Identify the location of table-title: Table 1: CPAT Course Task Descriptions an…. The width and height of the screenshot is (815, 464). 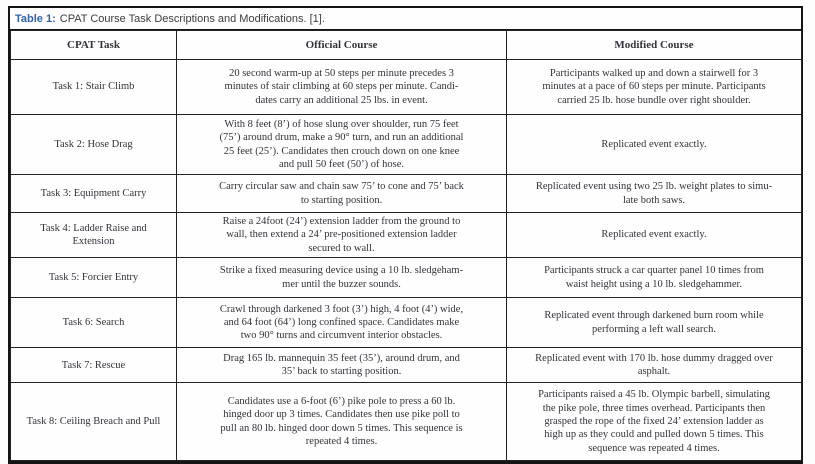
(405, 19).